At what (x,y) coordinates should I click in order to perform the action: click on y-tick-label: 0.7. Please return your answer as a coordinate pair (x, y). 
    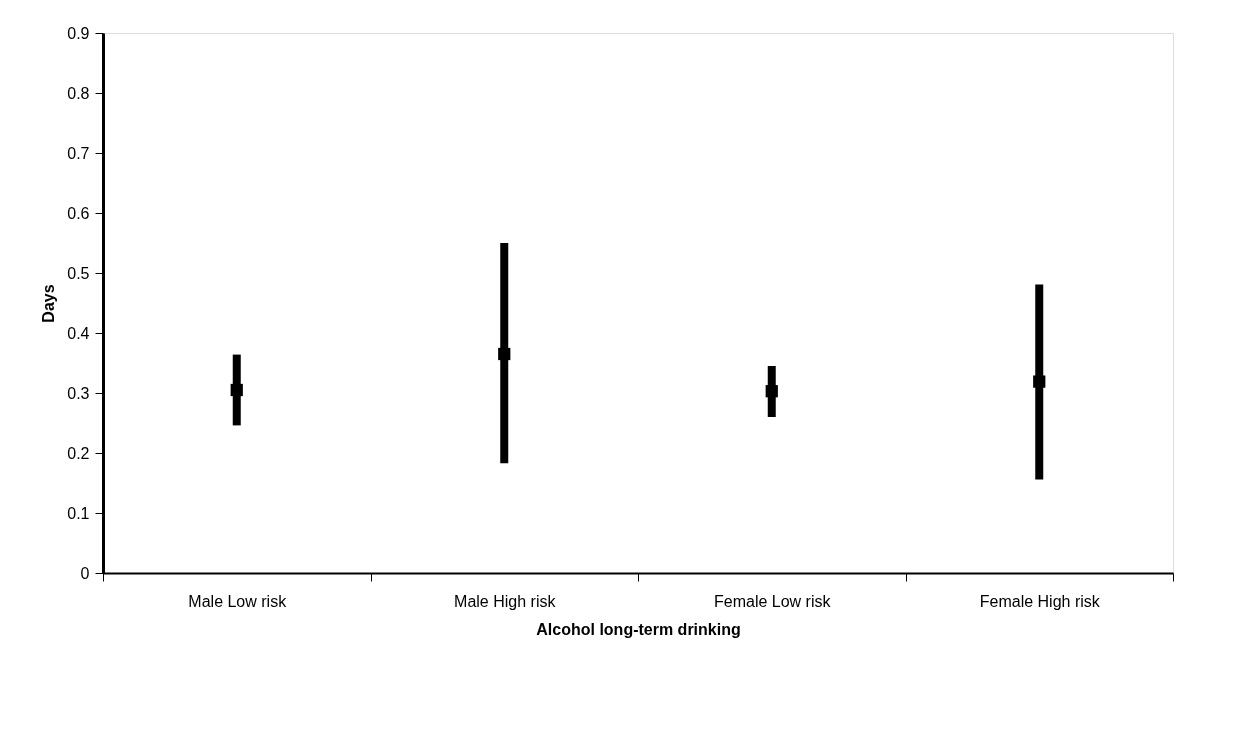
    Looking at the image, I should click on (78, 153).